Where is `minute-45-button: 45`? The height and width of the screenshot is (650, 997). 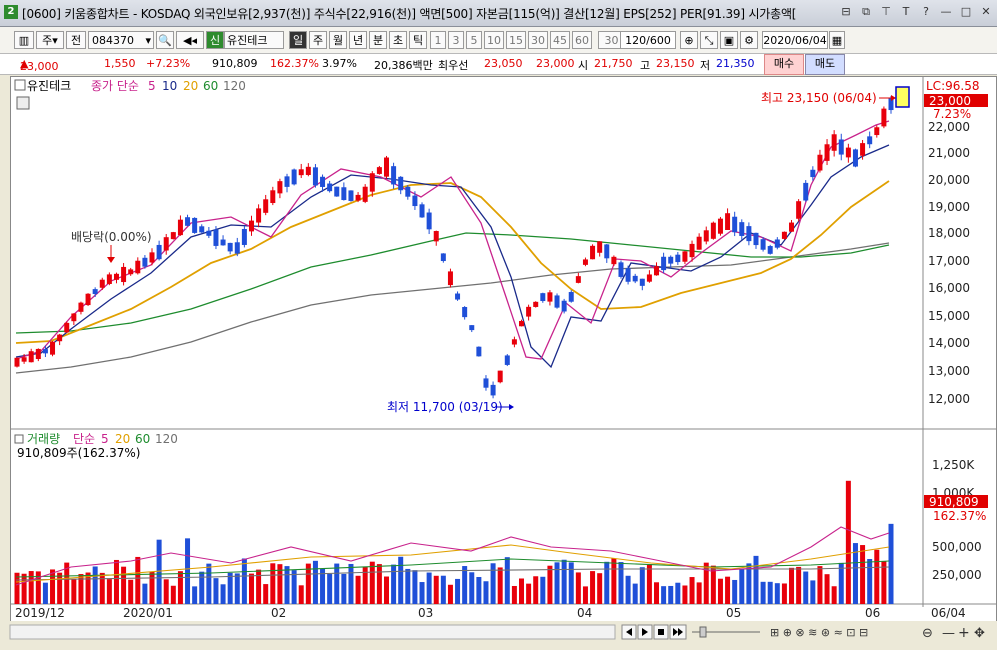 minute-45-button: 45 is located at coordinates (560, 40).